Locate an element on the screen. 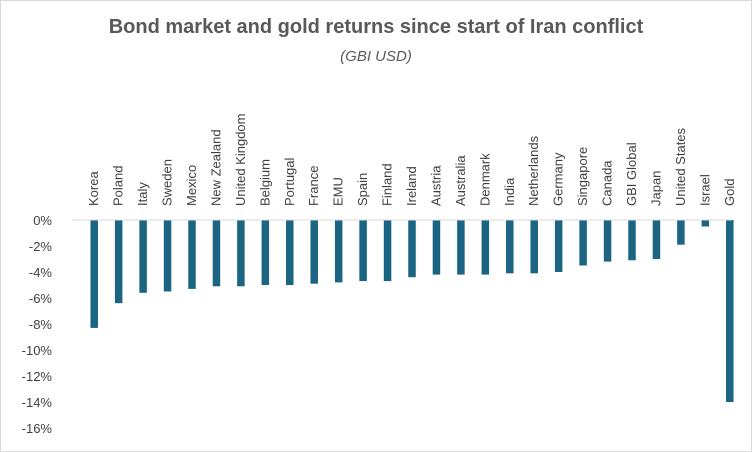  bar-mexico is located at coordinates (192, 254).